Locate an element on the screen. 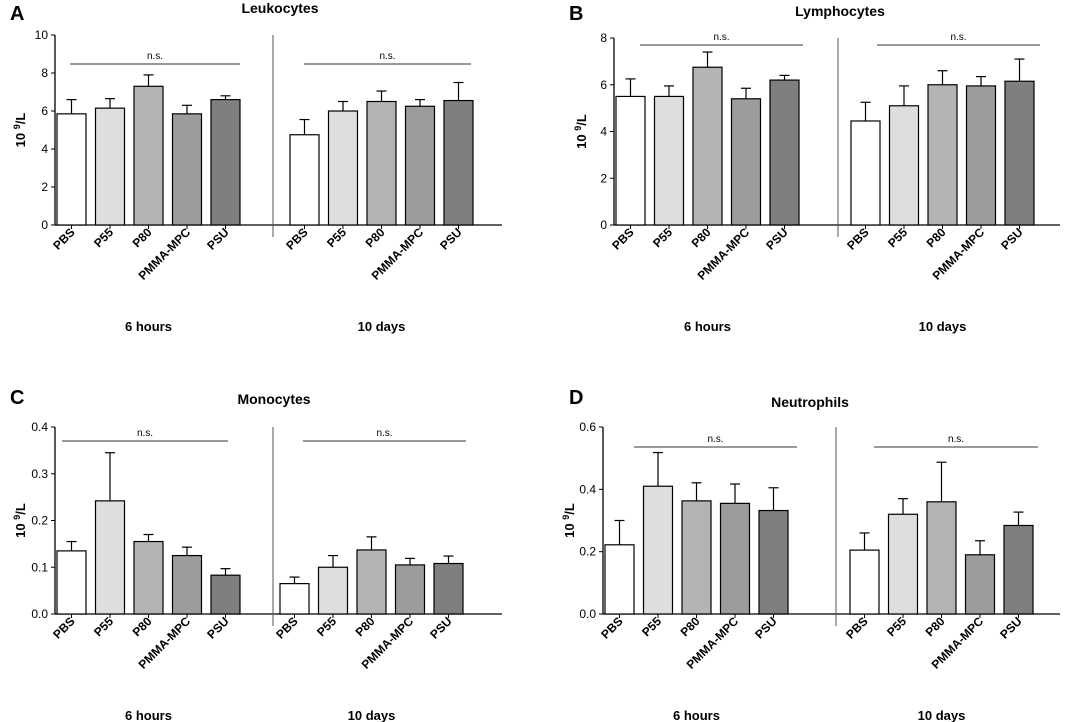 This screenshot has width=1065, height=722. panel-c-ylabel-base: 10 is located at coordinates (20, 529).